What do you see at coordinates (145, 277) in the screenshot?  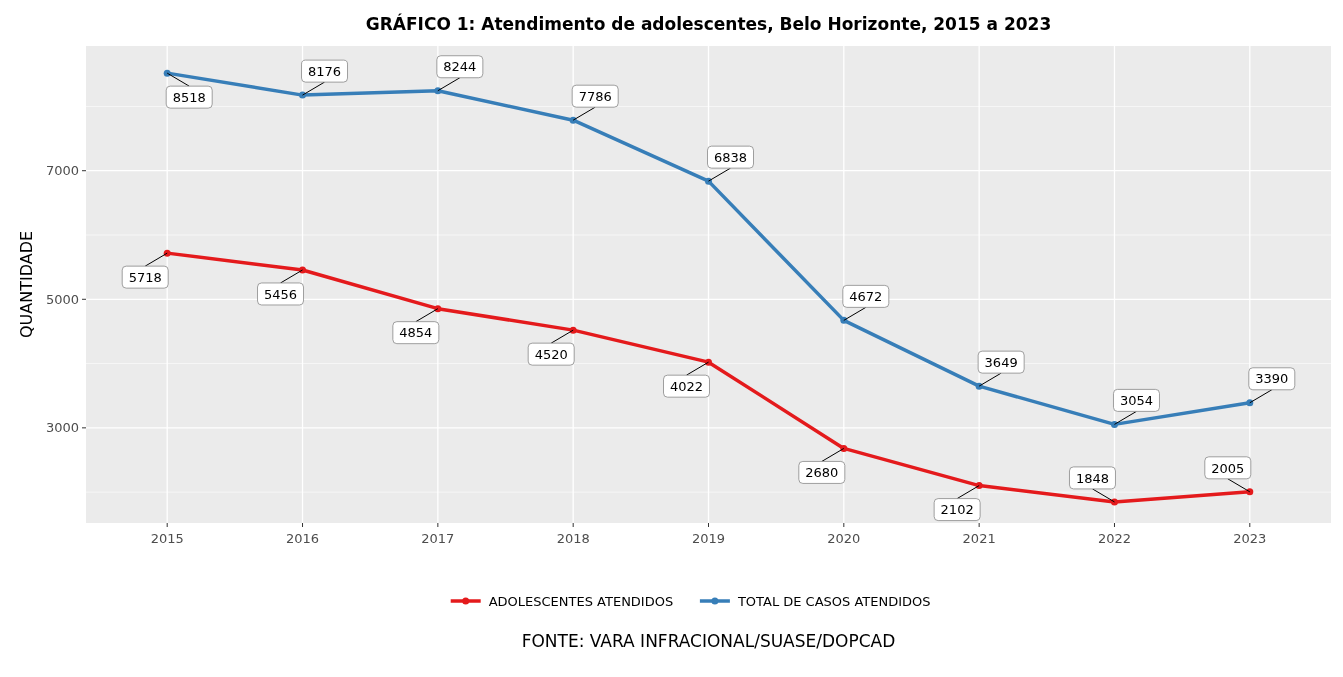 I see `data-label: 5718` at bounding box center [145, 277].